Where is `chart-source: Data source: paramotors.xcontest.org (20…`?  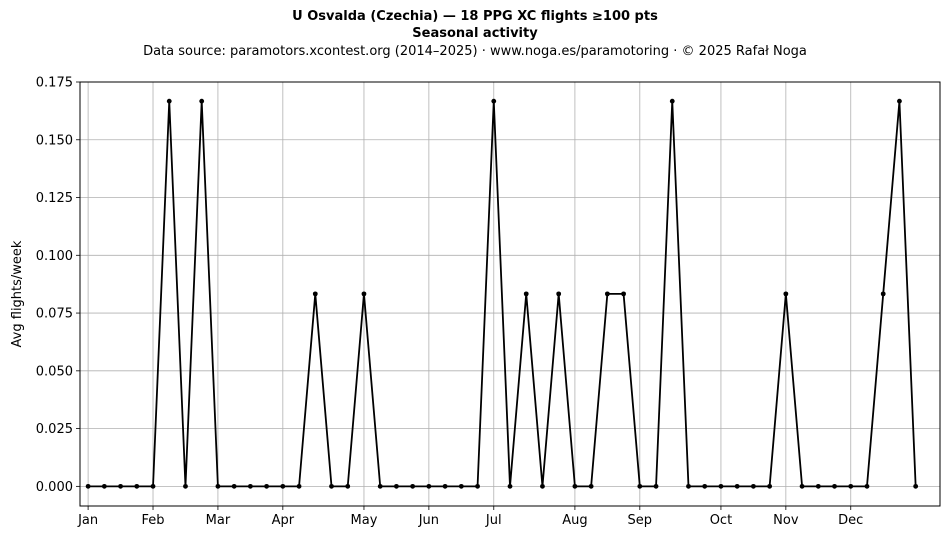 chart-source: Data source: paramotors.xcontest.org (20… is located at coordinates (475, 51).